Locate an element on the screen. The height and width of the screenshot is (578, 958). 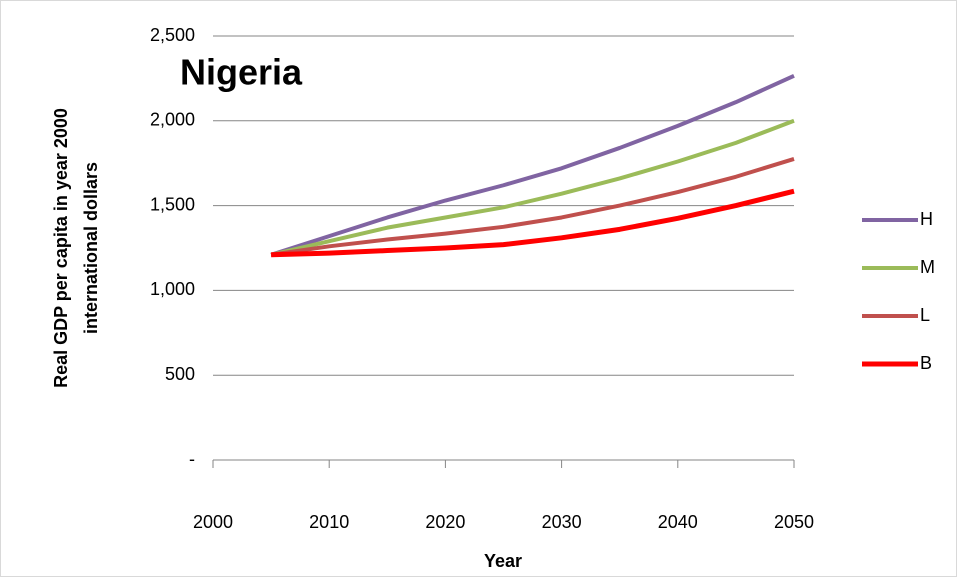
legend-label: M is located at coordinates (927, 267).